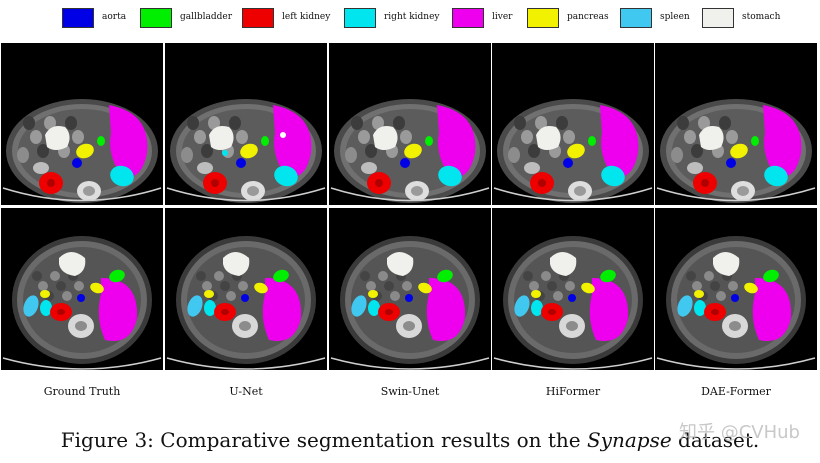 The height and width of the screenshot is (463, 820). I want to click on legend-swatch-spleen, so click(636, 18).